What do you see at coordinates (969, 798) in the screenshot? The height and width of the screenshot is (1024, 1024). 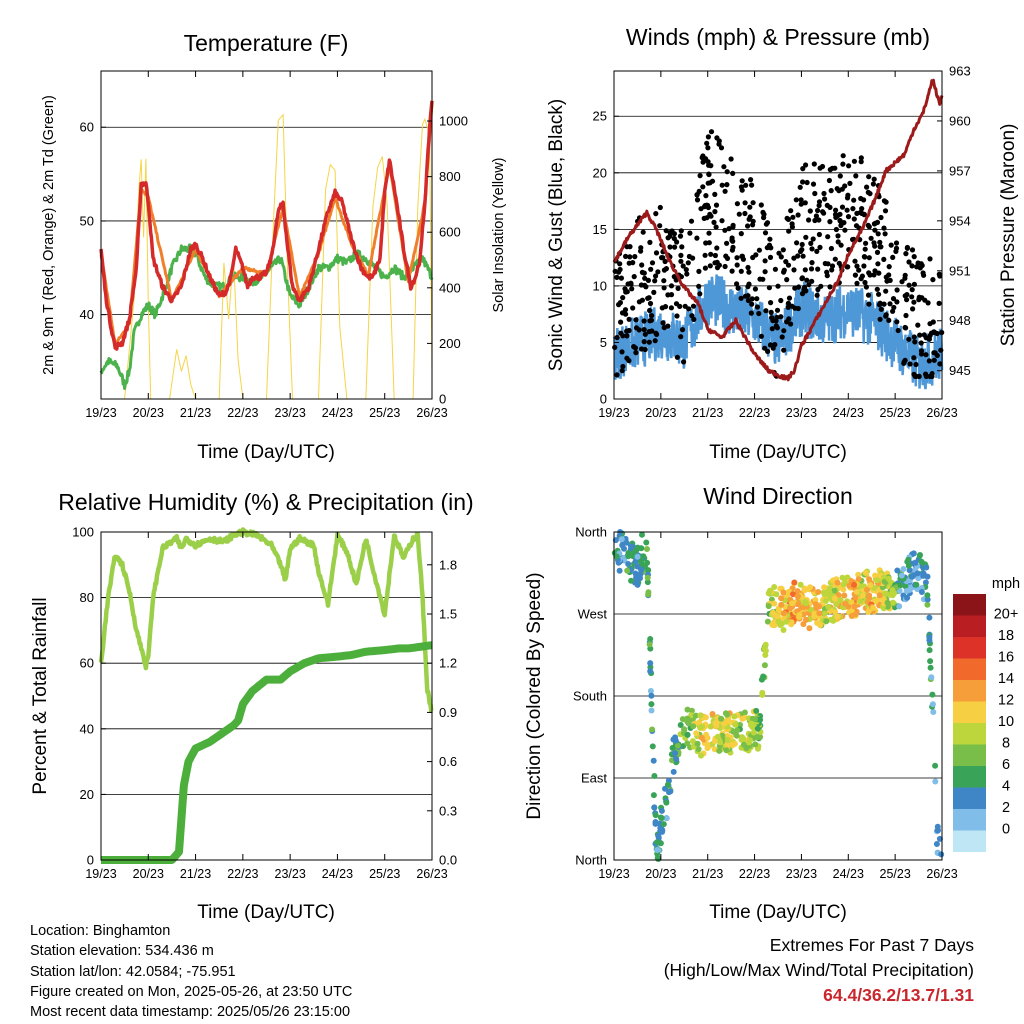 I see `colorbar-swatch` at bounding box center [969, 798].